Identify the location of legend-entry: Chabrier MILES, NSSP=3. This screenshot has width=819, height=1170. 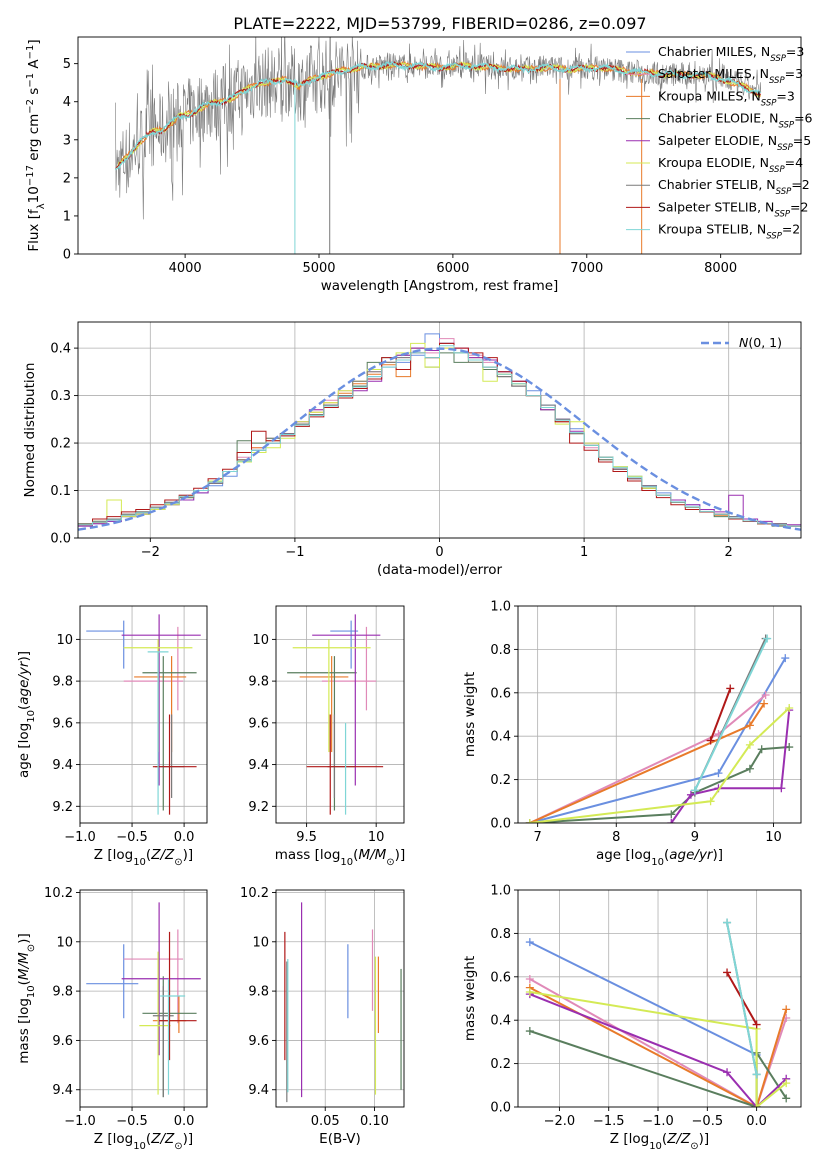
(731, 54).